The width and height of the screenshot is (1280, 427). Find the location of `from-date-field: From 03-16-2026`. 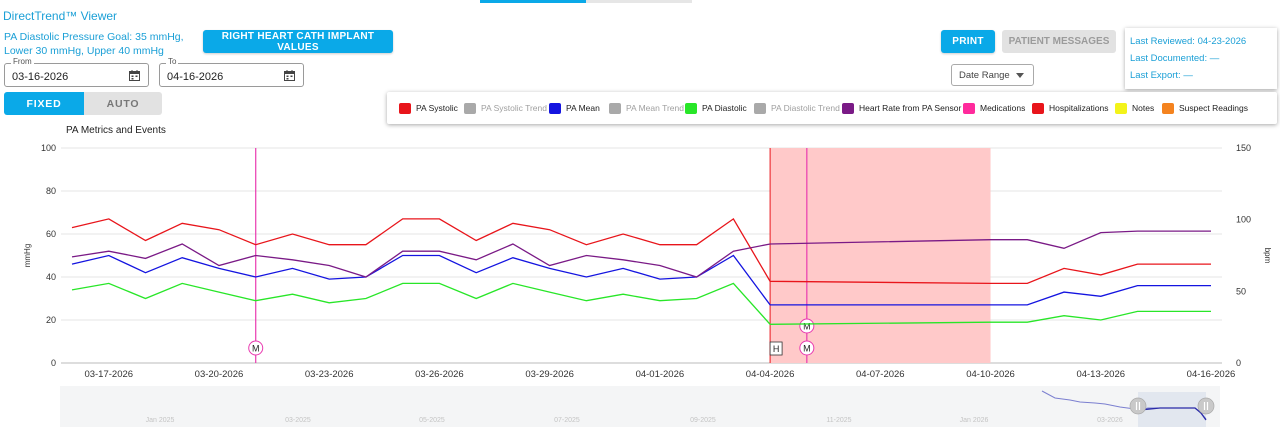

from-date-field: From 03-16-2026 is located at coordinates (76, 72).